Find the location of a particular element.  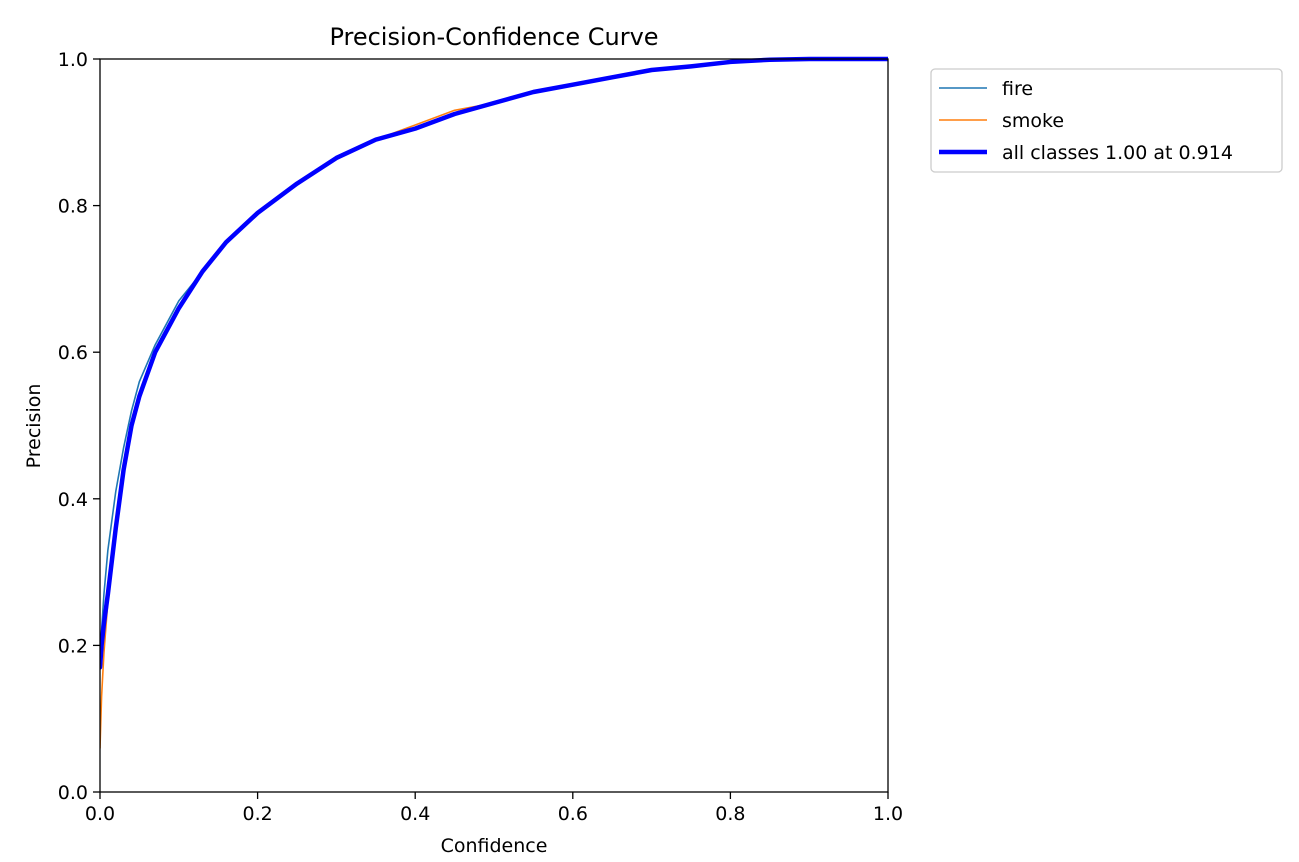

y-tick-label-3: 0.6 is located at coordinates (73, 353).